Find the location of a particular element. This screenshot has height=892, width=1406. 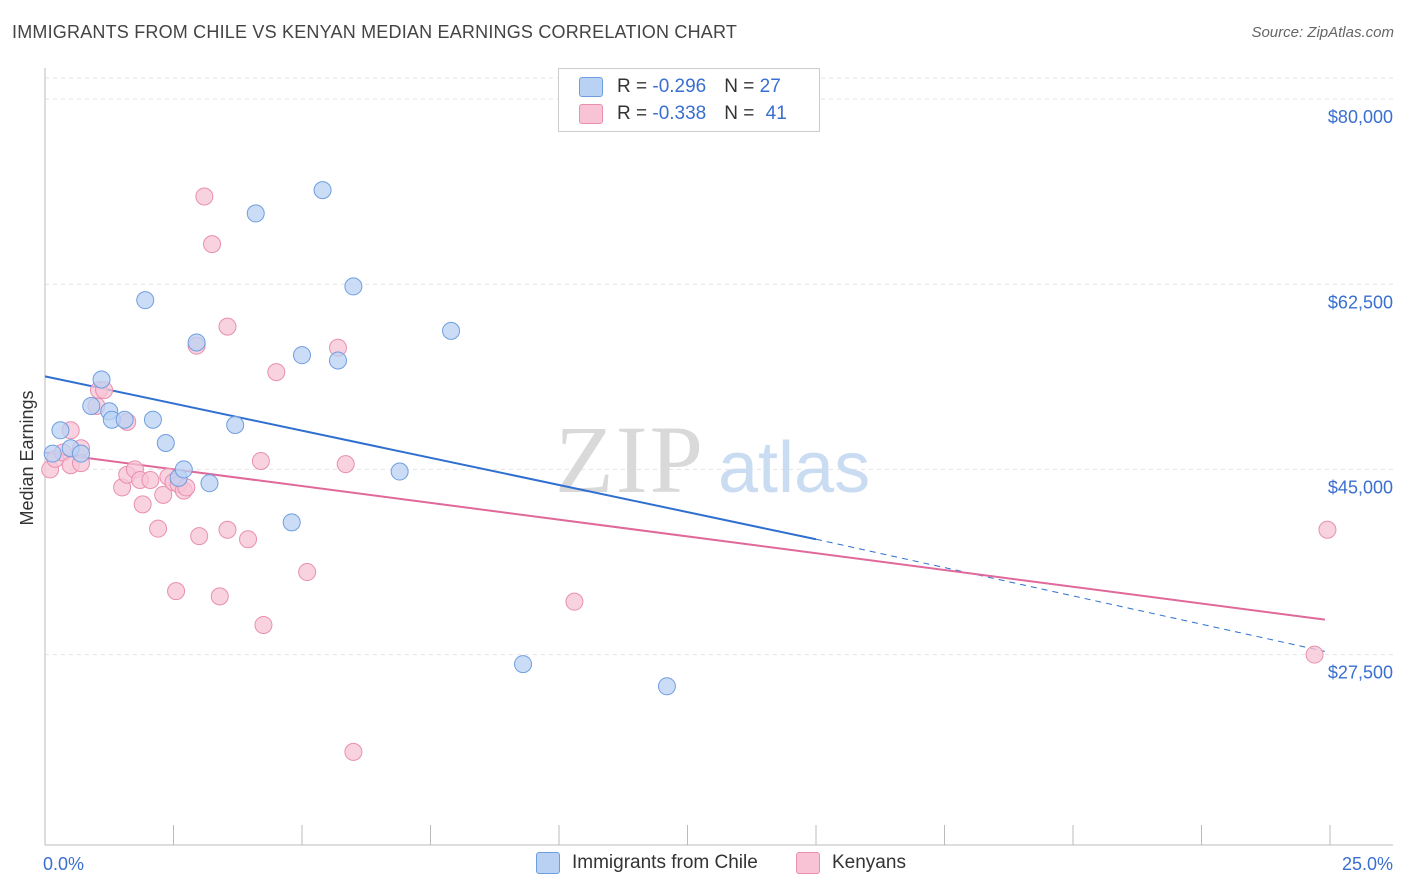

y-axis-label: Median Earnings is located at coordinates (27, 457).